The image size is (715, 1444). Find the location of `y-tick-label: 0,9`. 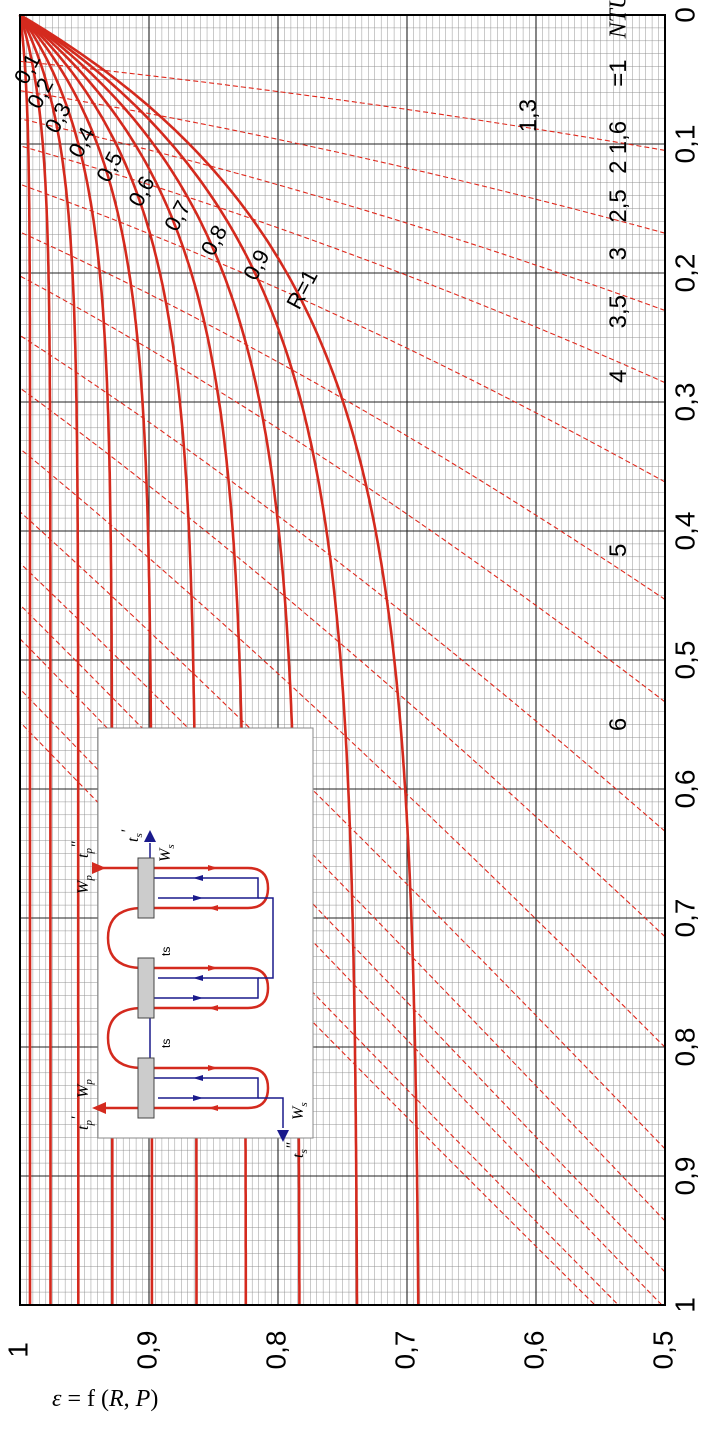

y-tick-label: 0,9 is located at coordinates (146, 1350).